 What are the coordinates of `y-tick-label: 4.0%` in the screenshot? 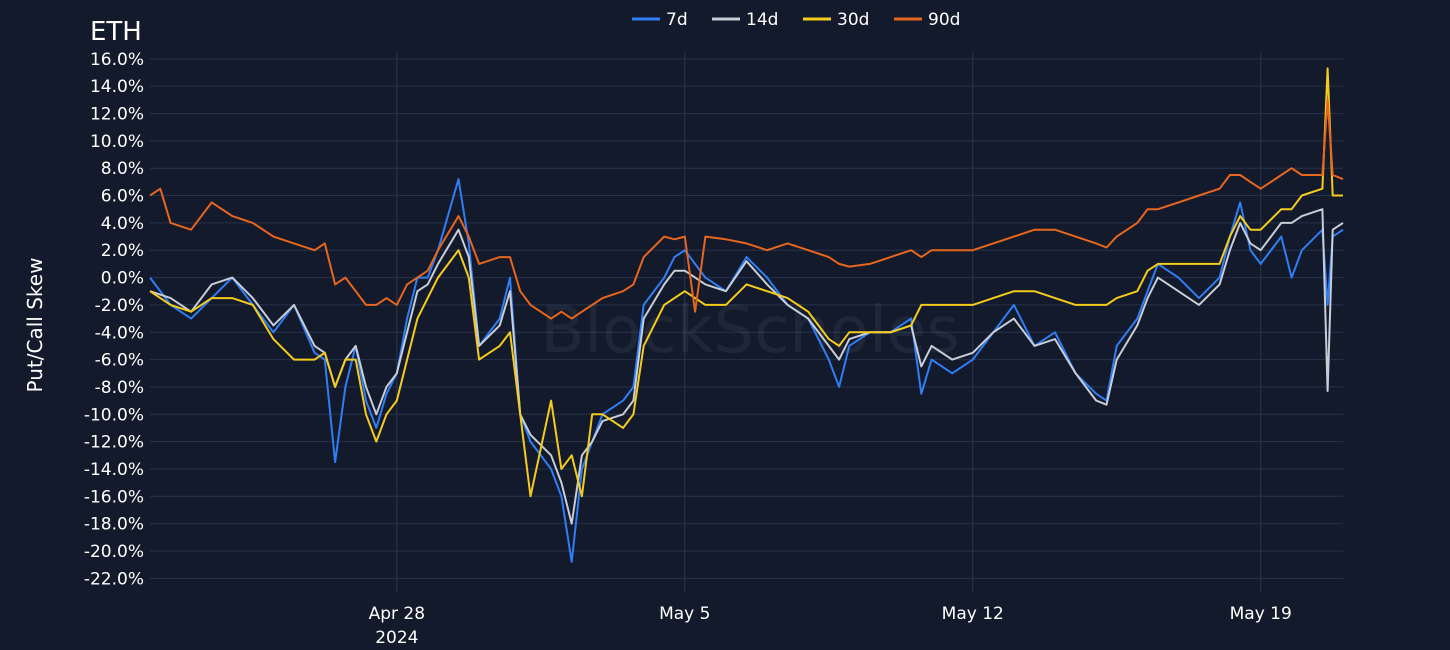 It's located at (122, 224).